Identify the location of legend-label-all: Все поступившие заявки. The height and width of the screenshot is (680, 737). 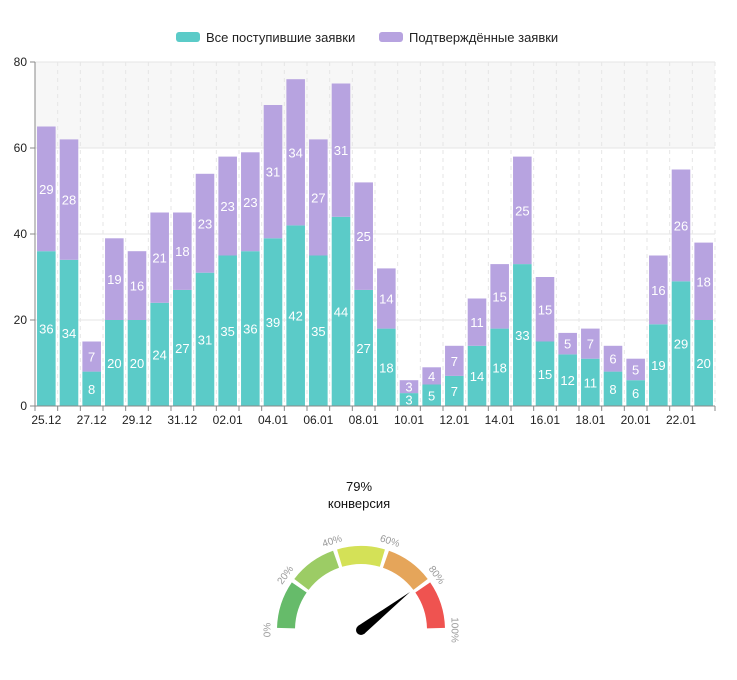
(280, 37).